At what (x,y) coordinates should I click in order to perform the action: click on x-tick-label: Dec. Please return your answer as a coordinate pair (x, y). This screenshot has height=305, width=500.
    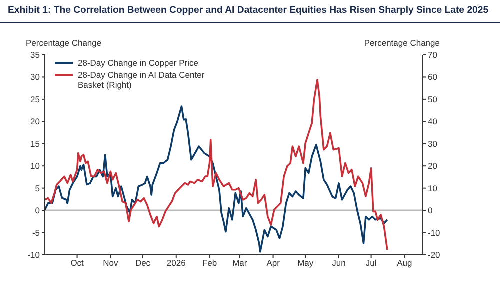
    Looking at the image, I should click on (143, 263).